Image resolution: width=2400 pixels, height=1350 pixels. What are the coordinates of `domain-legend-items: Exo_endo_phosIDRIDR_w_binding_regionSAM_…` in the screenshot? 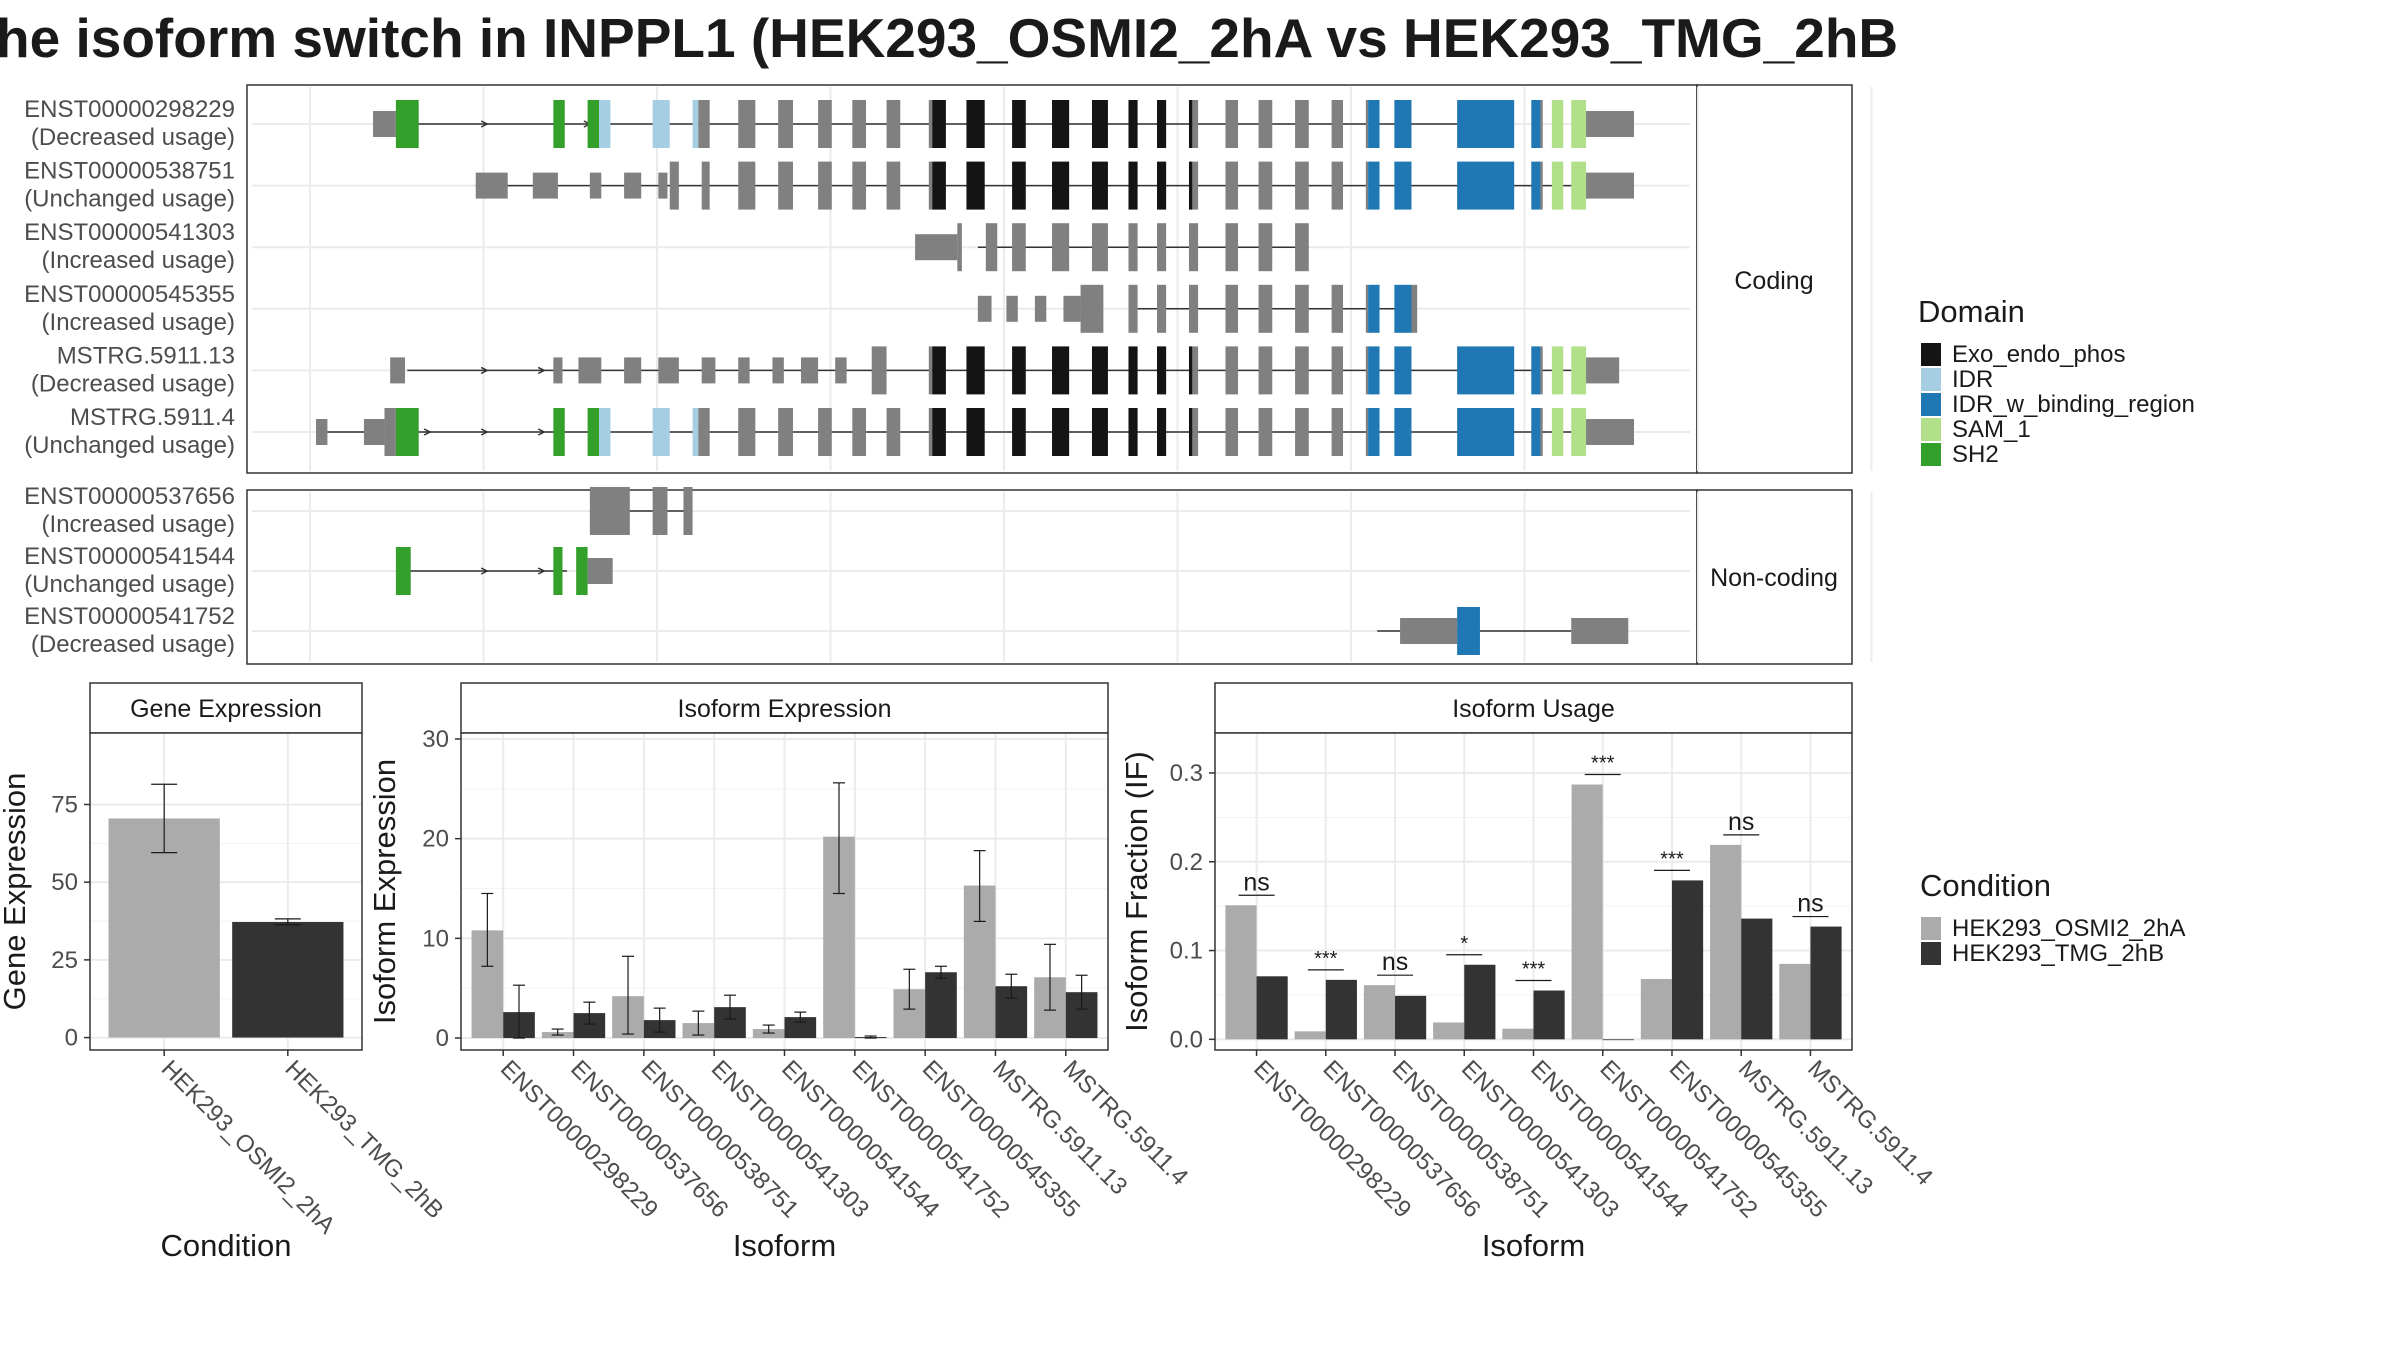 It's located at (2058, 404).